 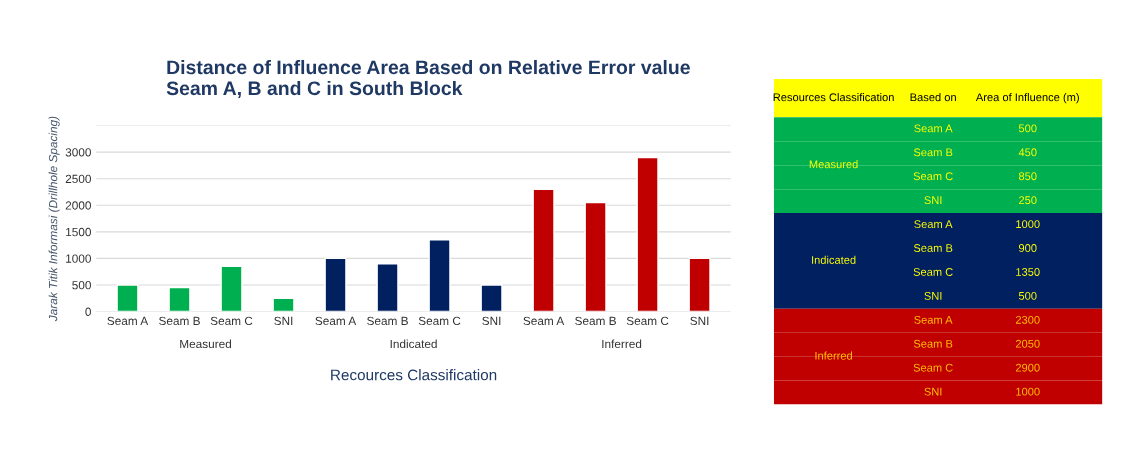 I want to click on data-label: 2900, so click(x=1027, y=367).